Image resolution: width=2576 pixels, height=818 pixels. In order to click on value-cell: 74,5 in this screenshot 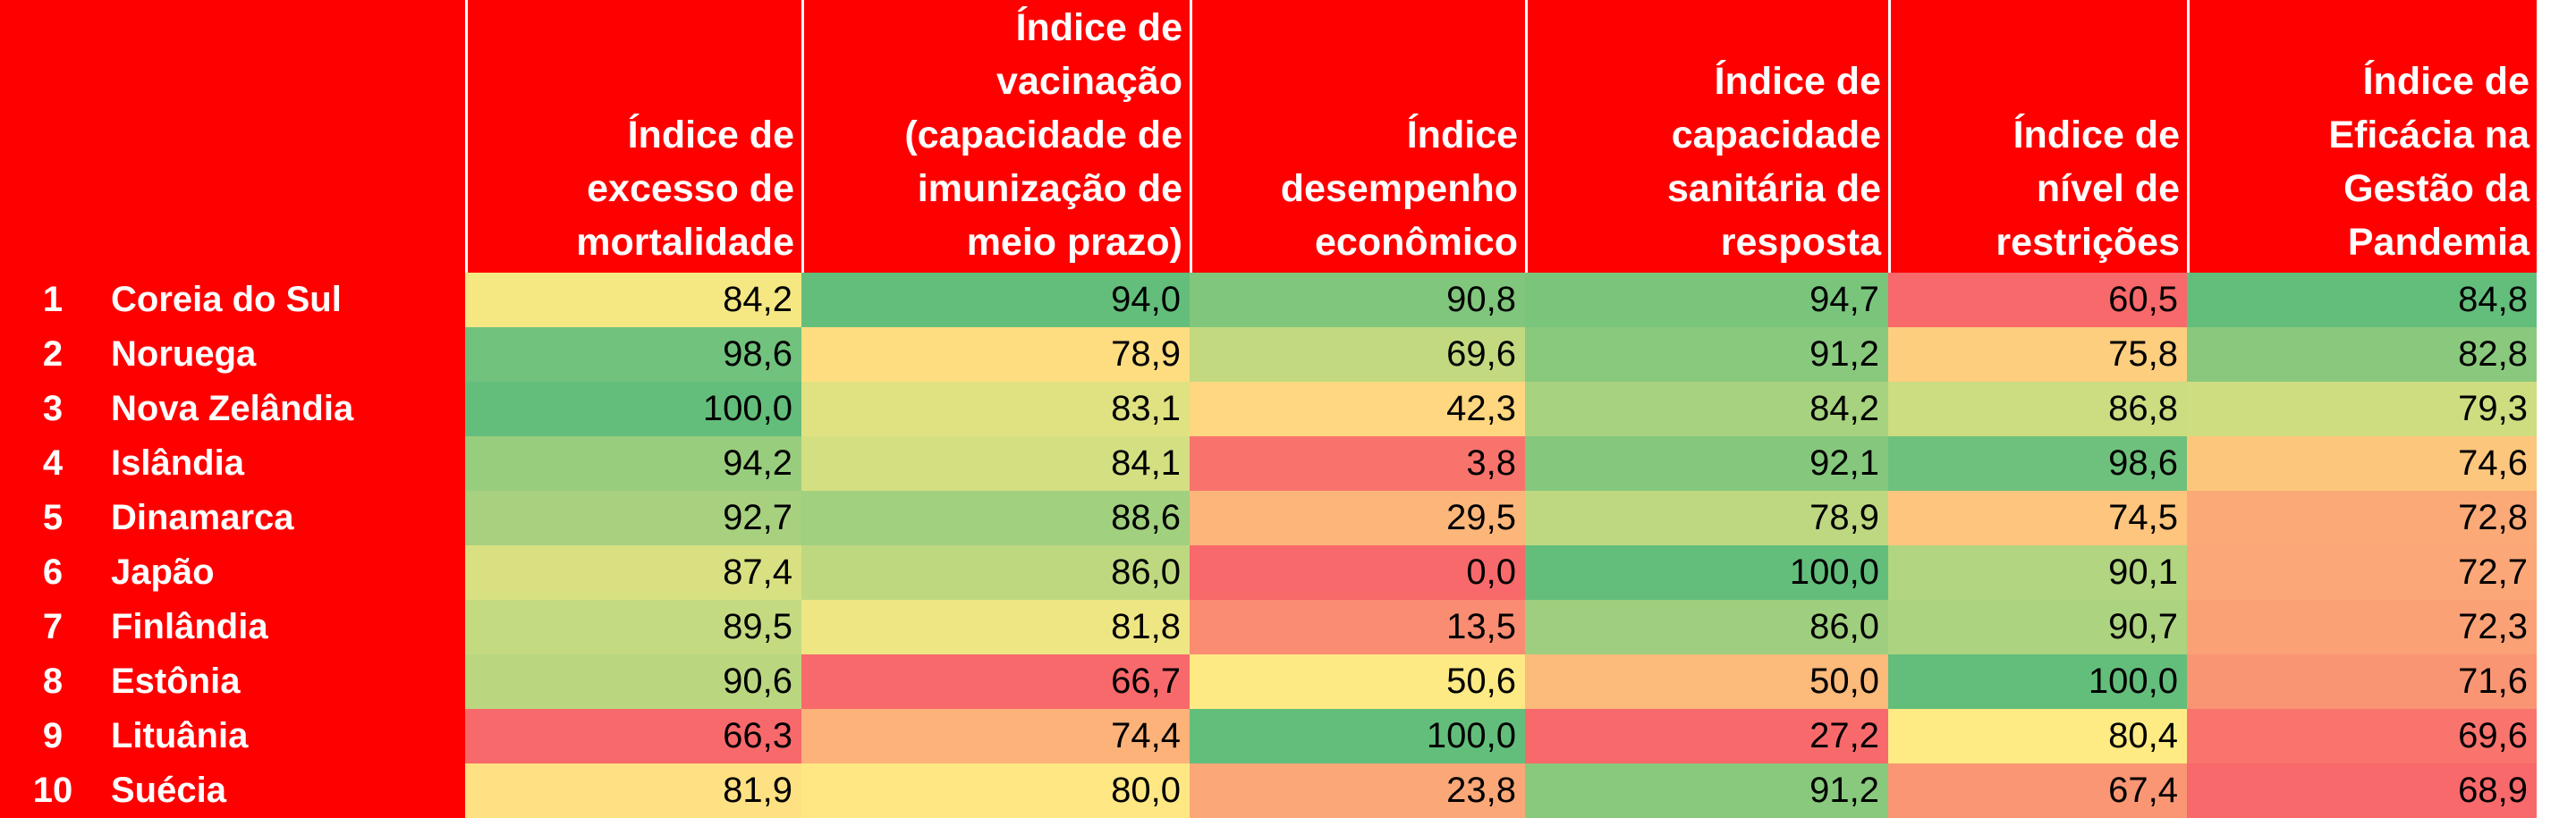, I will do `click(2037, 518)`.